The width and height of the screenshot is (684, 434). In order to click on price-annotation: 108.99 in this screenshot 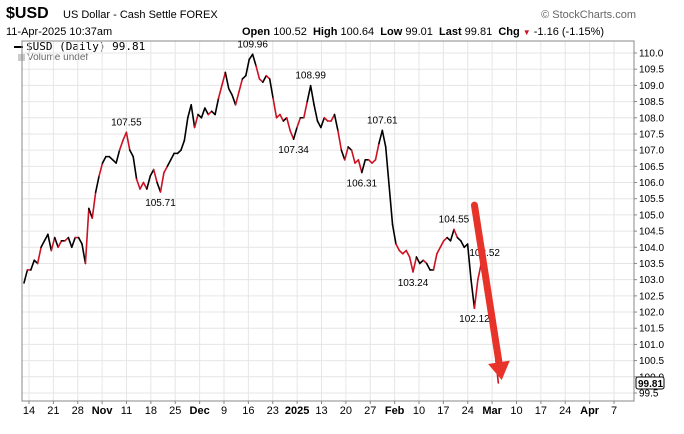, I will do `click(310, 76)`.